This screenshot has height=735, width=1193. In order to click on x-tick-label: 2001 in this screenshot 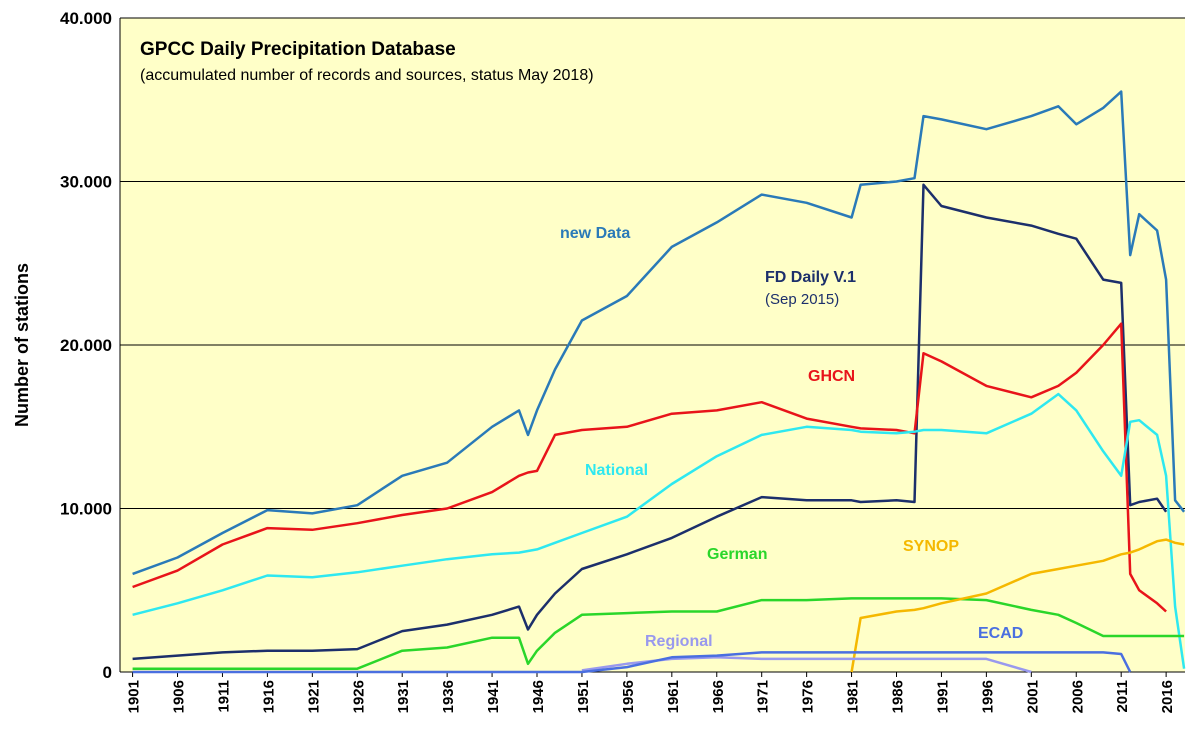, I will do `click(1032, 696)`.